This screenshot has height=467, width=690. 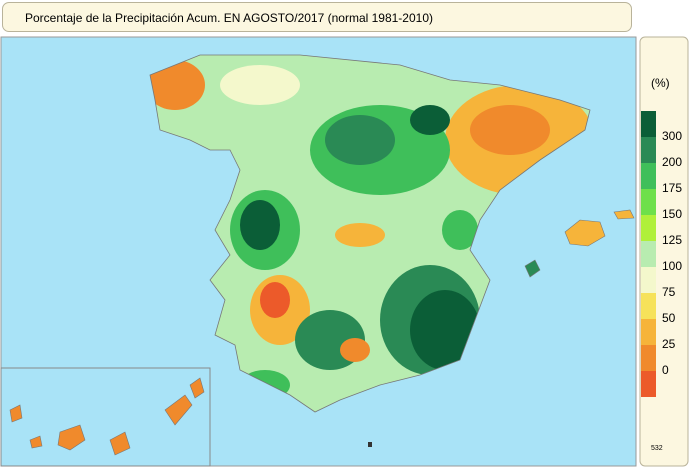 What do you see at coordinates (370, 444) in the screenshot?
I see `islet-marker` at bounding box center [370, 444].